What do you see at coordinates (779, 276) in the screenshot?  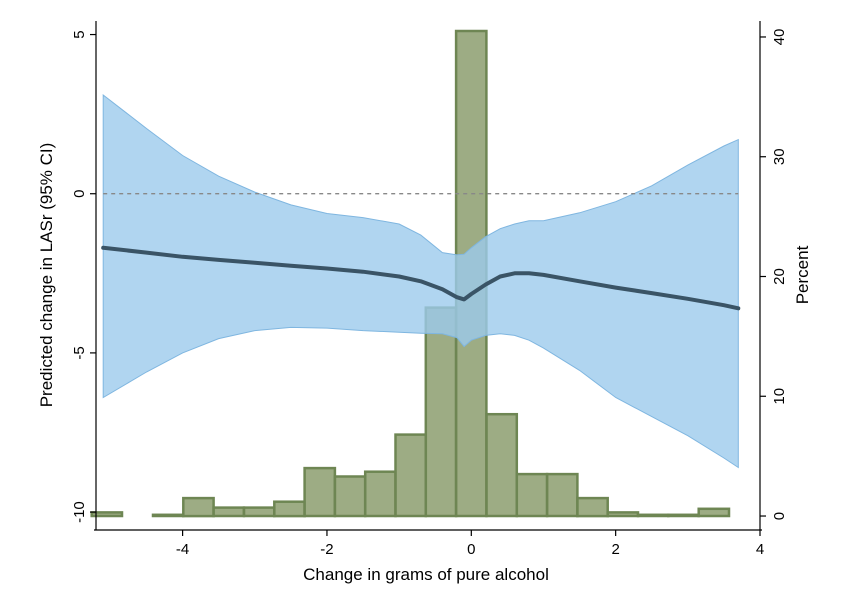 I see `right-y-tick-label: 20` at bounding box center [779, 276].